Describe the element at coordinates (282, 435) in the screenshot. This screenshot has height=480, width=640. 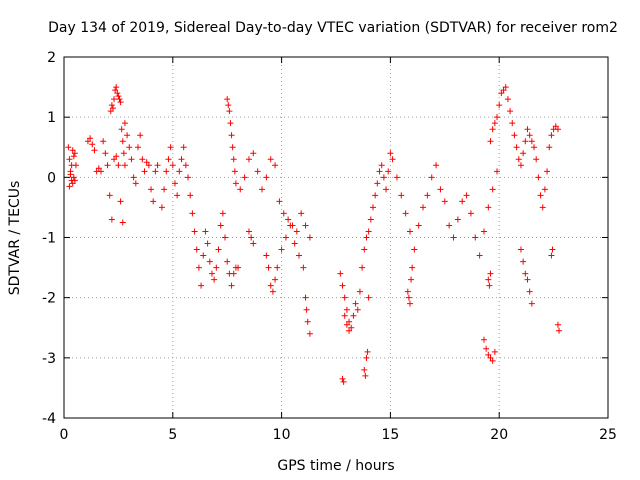
I see `x-tick-label: 10` at that location.